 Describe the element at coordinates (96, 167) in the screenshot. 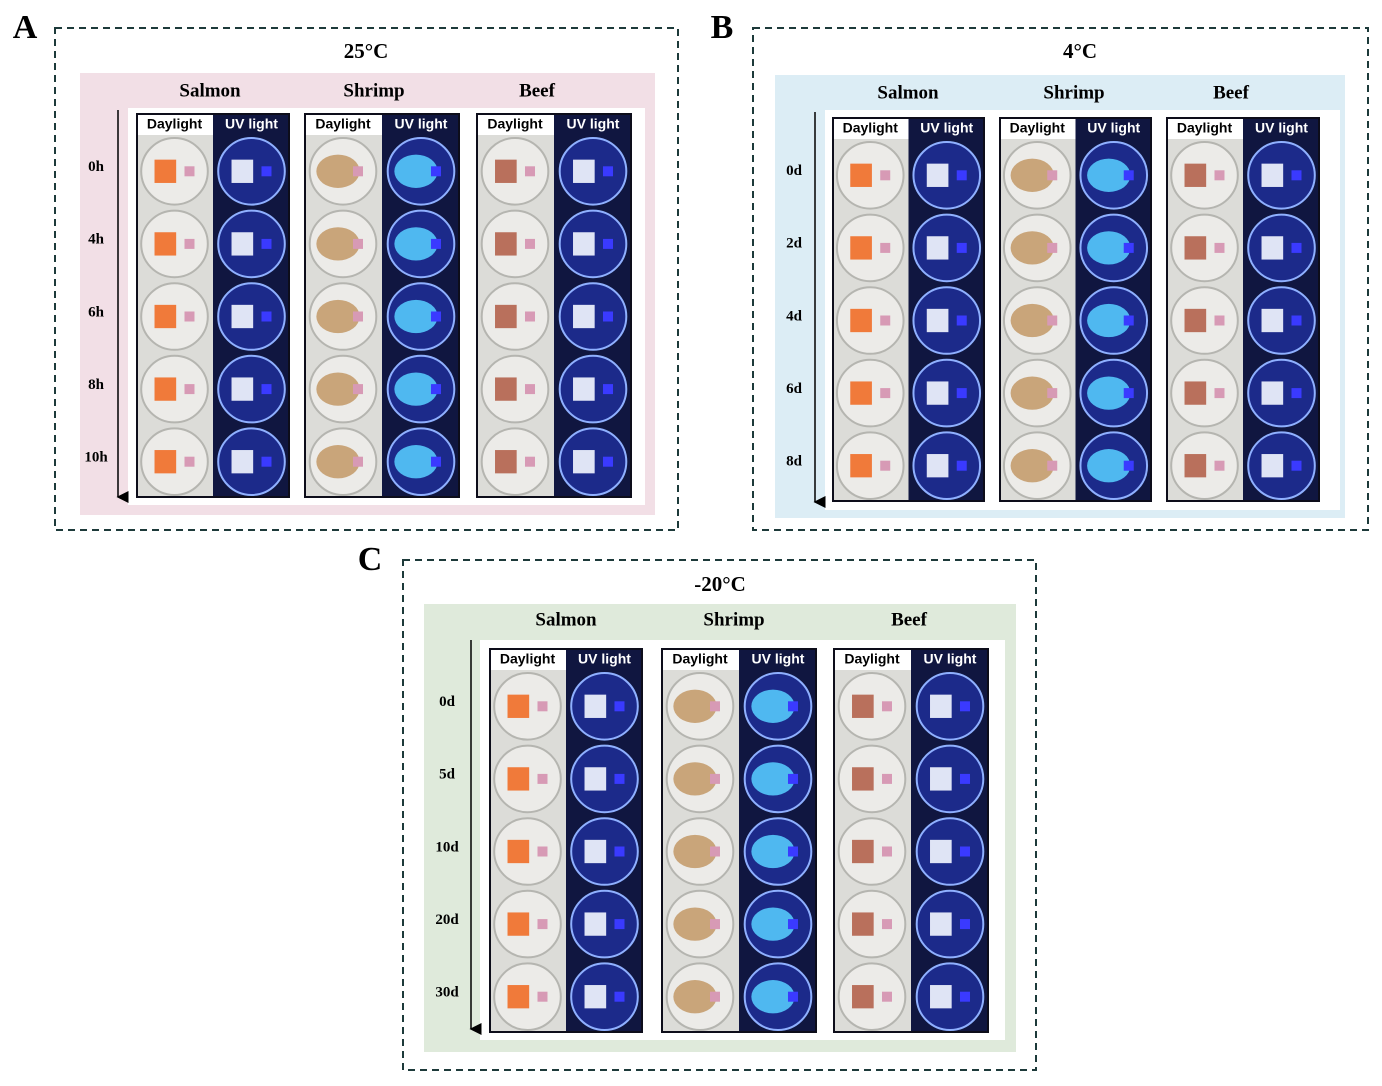

I see `time-label: 0h` at that location.